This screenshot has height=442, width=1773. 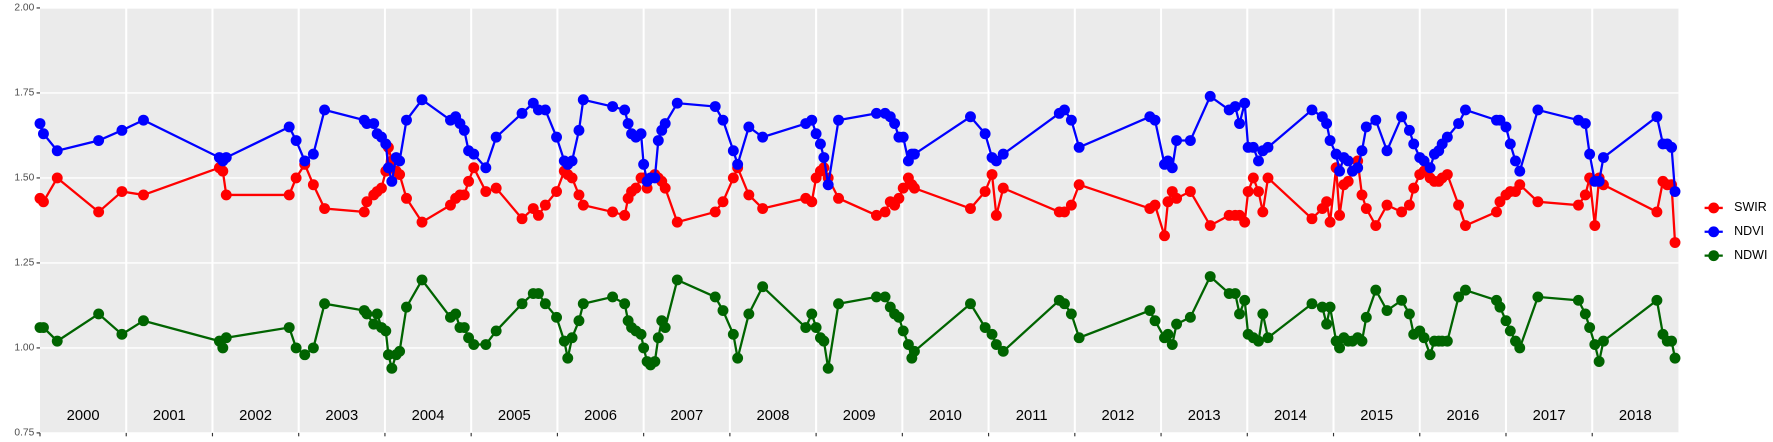 I want to click on x-tick-label: 2000, so click(x=83, y=416).